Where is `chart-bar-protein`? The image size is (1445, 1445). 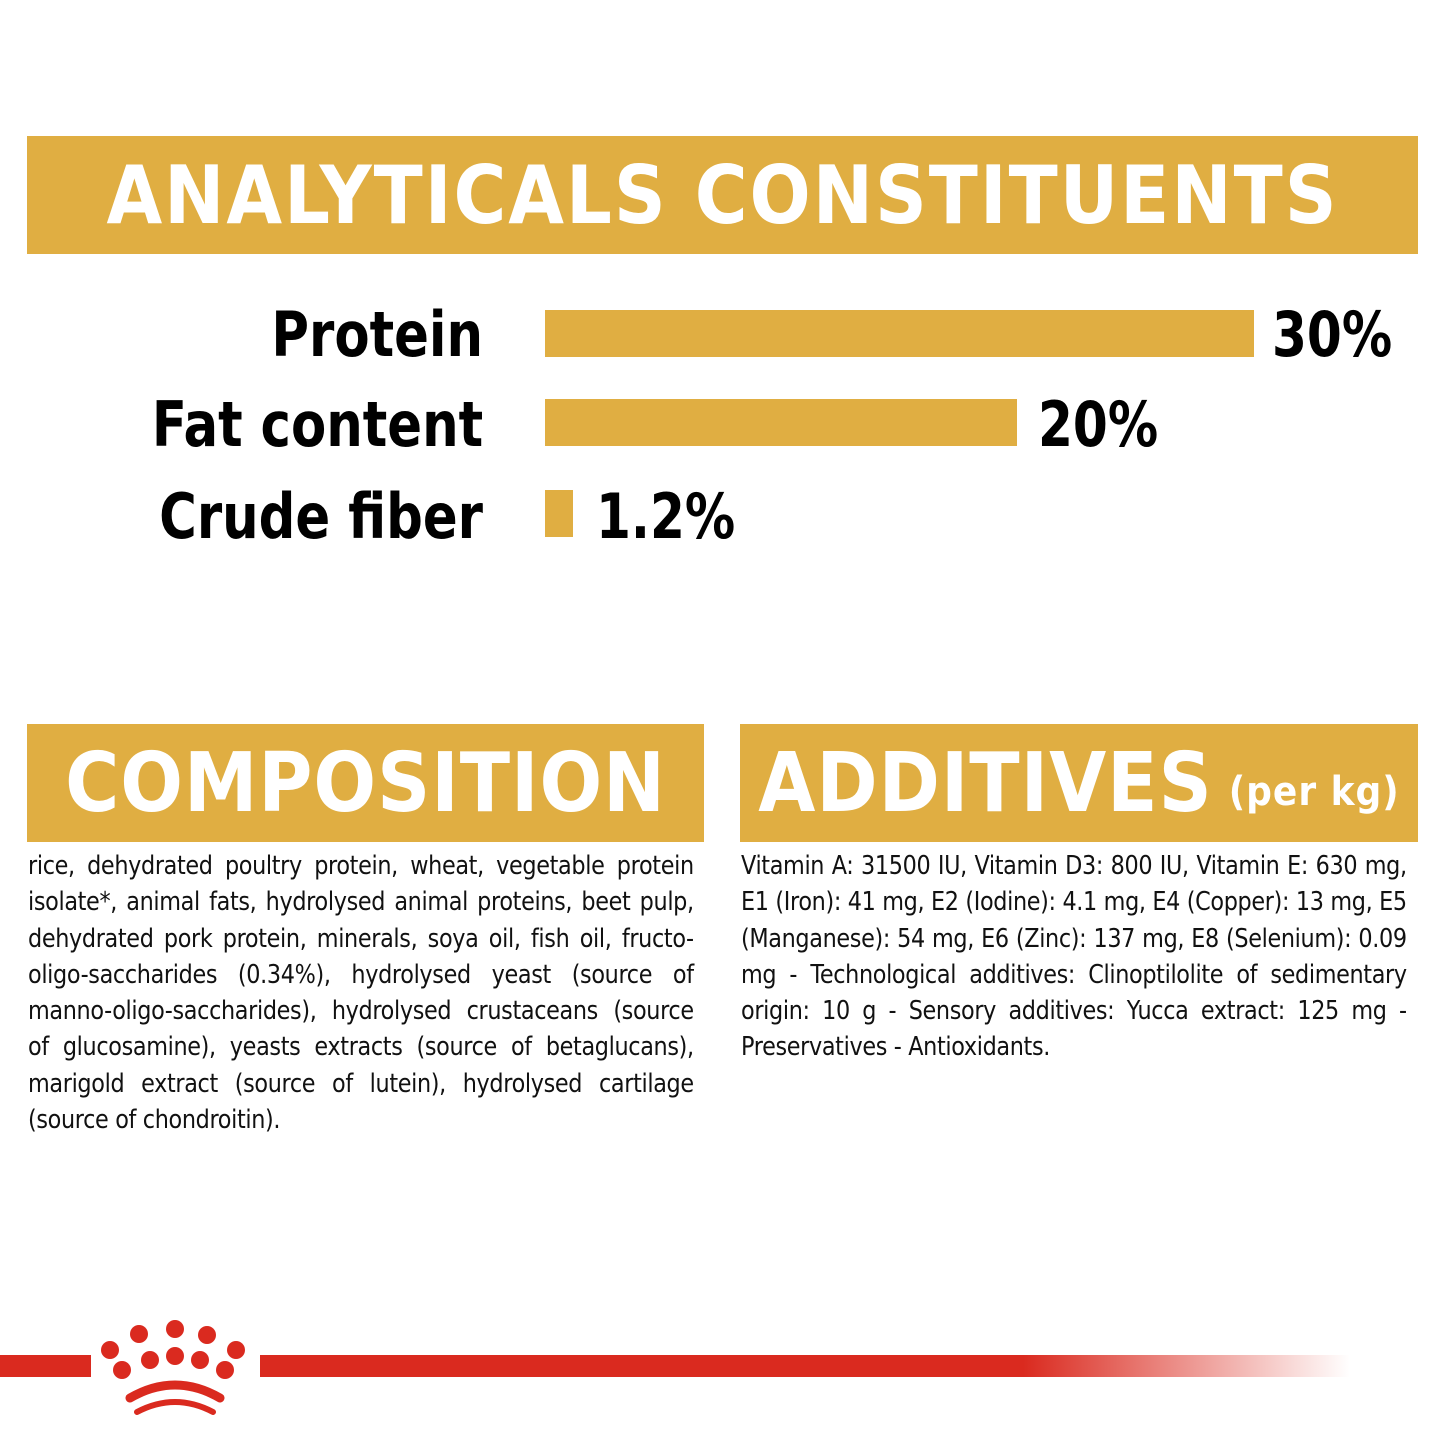
chart-bar-protein is located at coordinates (899, 333).